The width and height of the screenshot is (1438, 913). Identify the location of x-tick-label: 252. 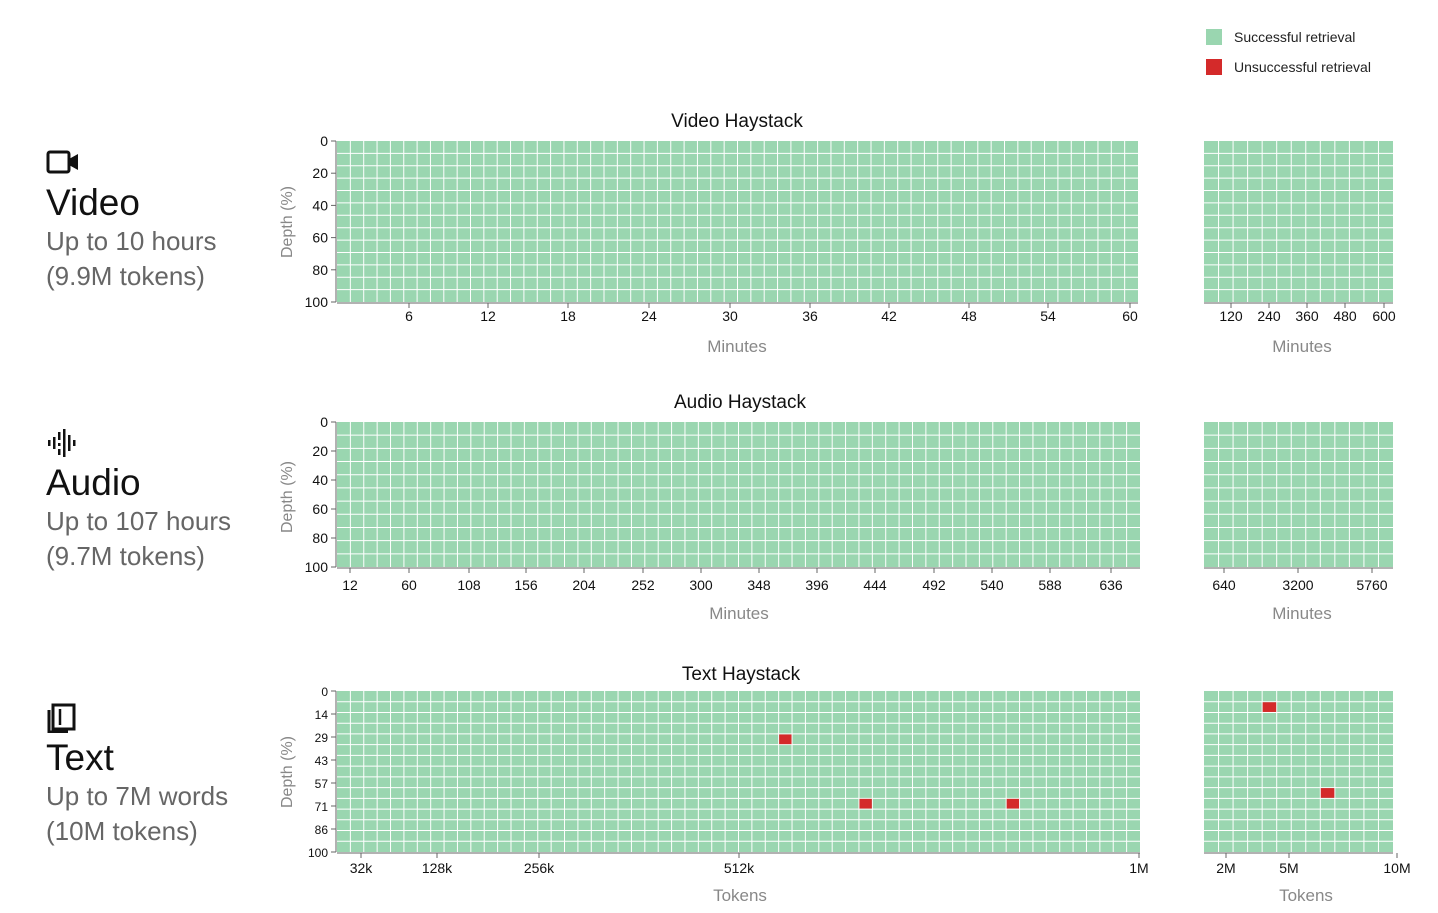
(643, 585).